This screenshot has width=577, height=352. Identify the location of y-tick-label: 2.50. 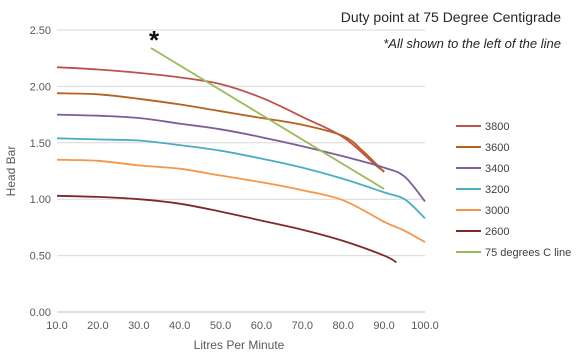
(40, 31).